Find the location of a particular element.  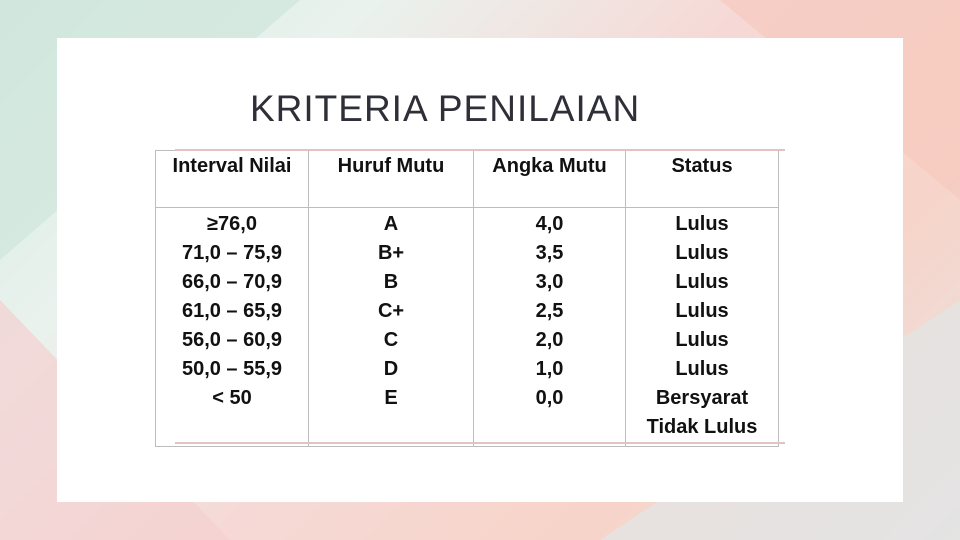

column-cell: A B+ B C+ C D E is located at coordinates (391, 327).